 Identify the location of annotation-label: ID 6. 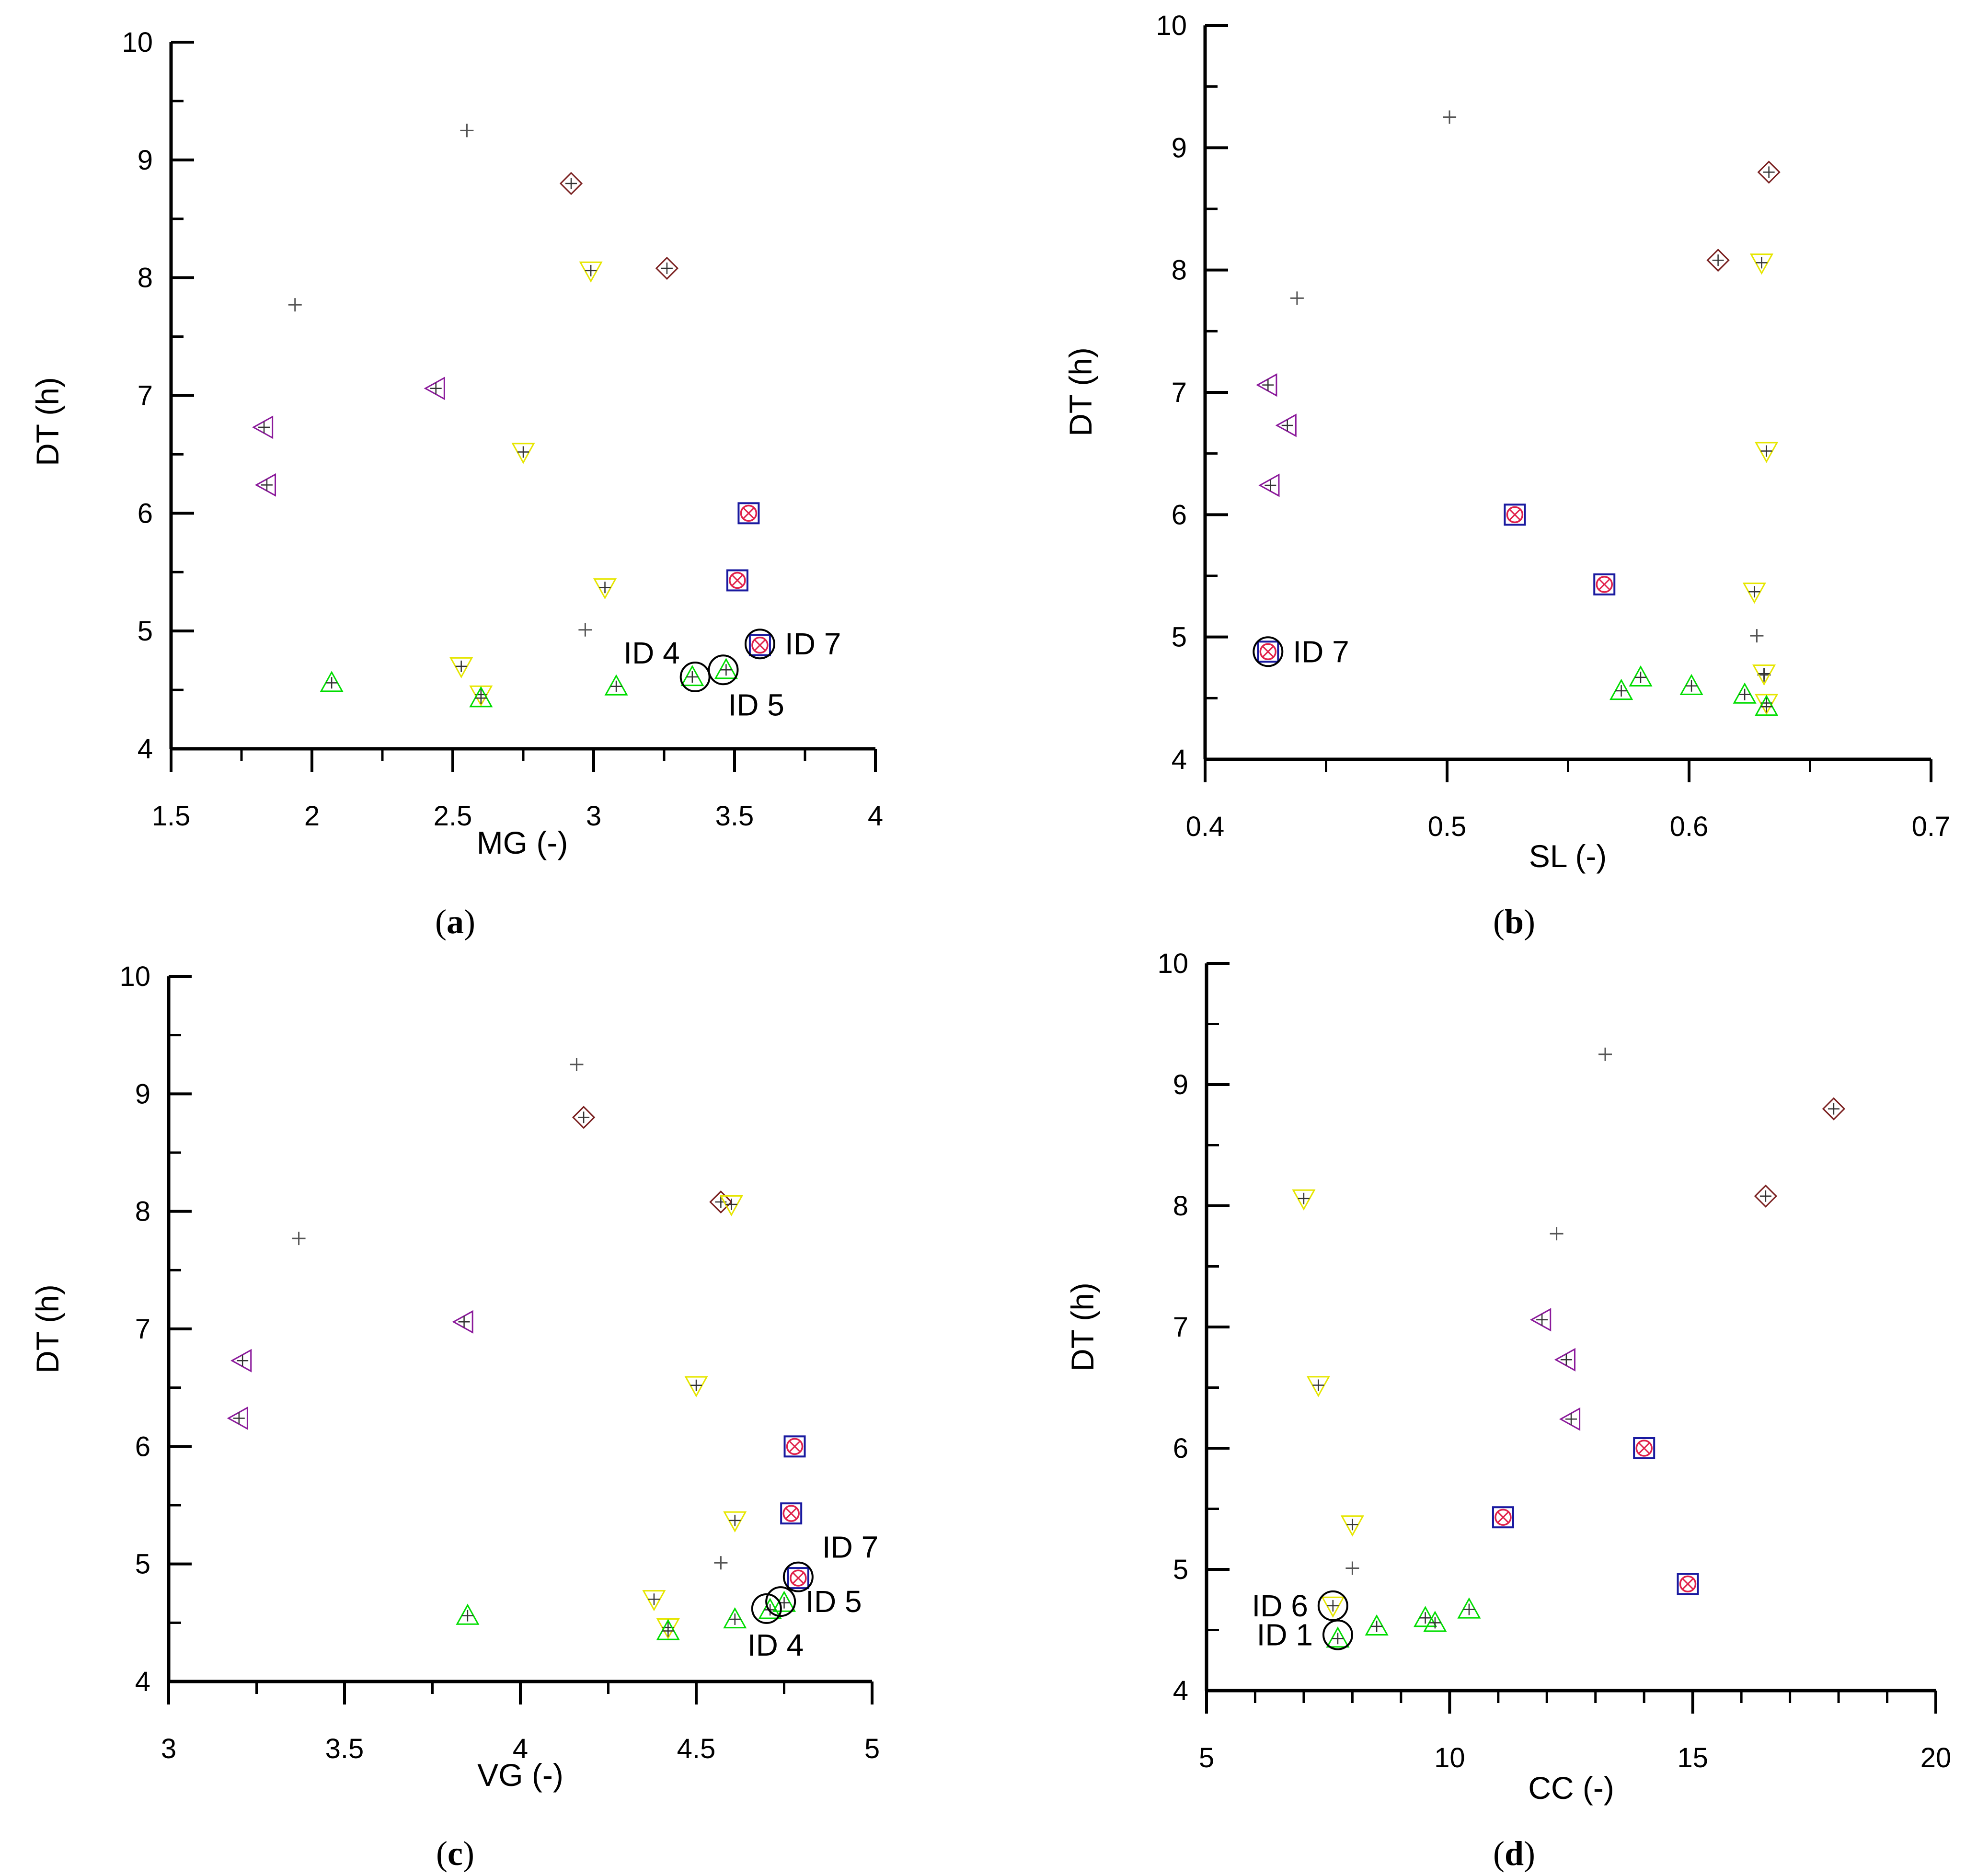
(1280, 1606).